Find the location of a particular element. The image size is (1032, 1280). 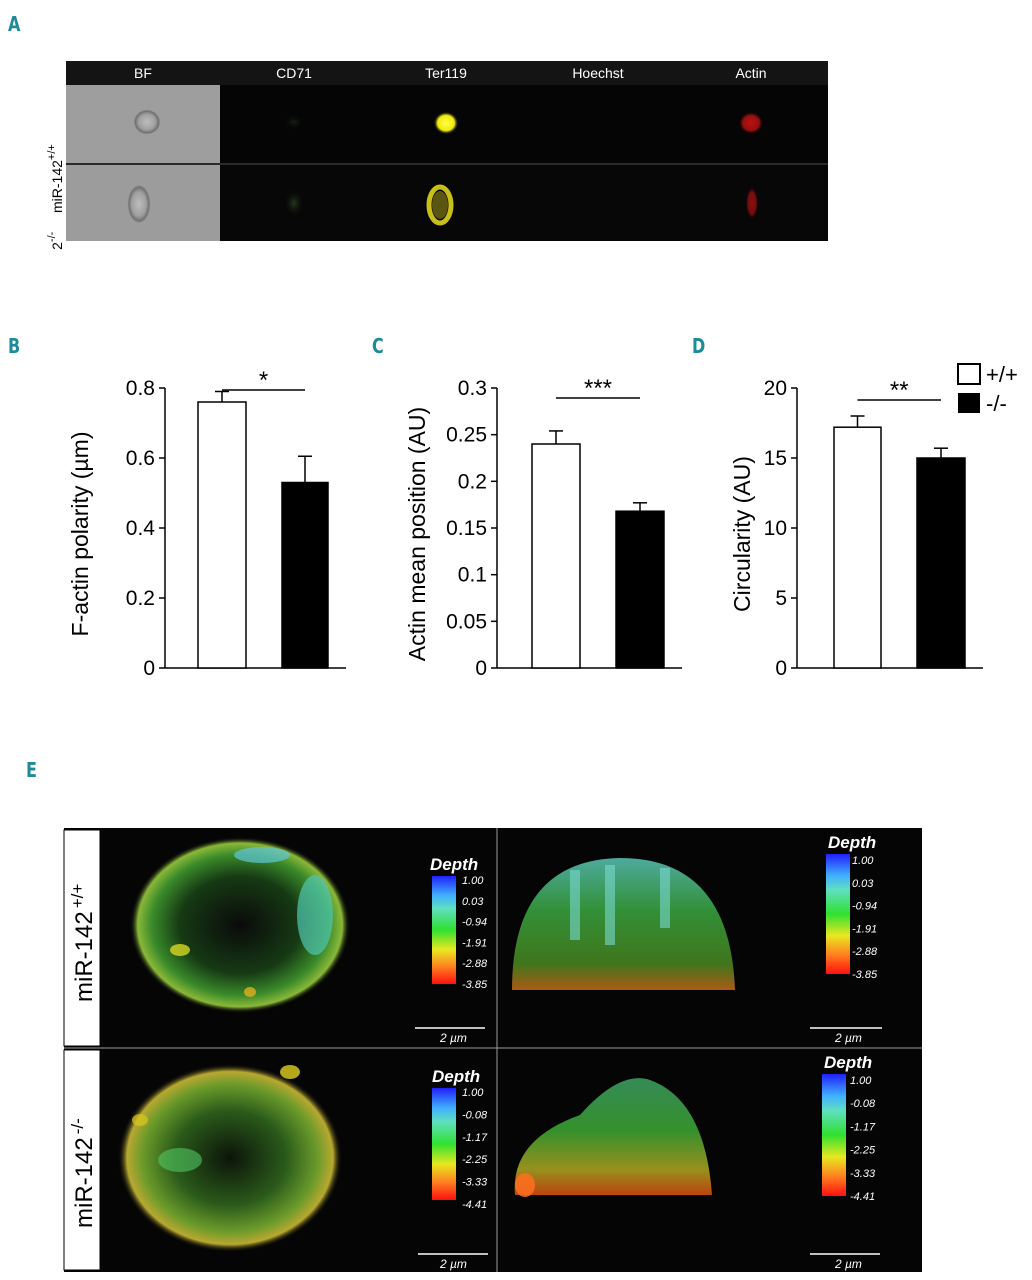

chart-b: 0 0.2 0.4 0.6 0.8 F-actin polarity (µm) * is located at coordinates (206, 523).